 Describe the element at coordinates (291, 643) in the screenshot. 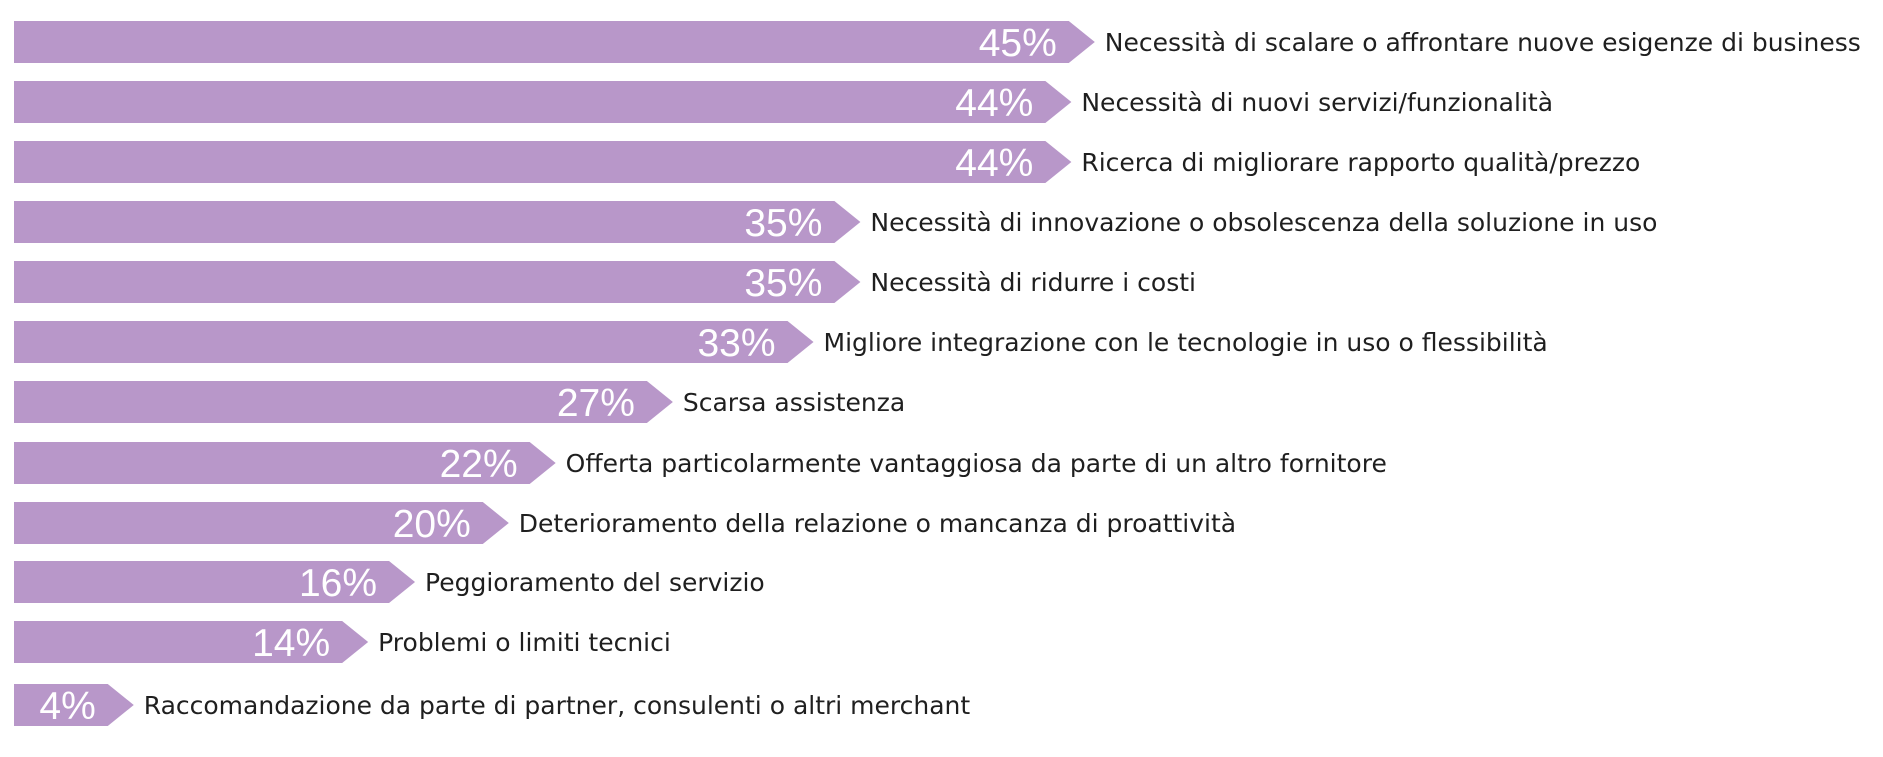

I see `bar-value-label: 14%` at that location.